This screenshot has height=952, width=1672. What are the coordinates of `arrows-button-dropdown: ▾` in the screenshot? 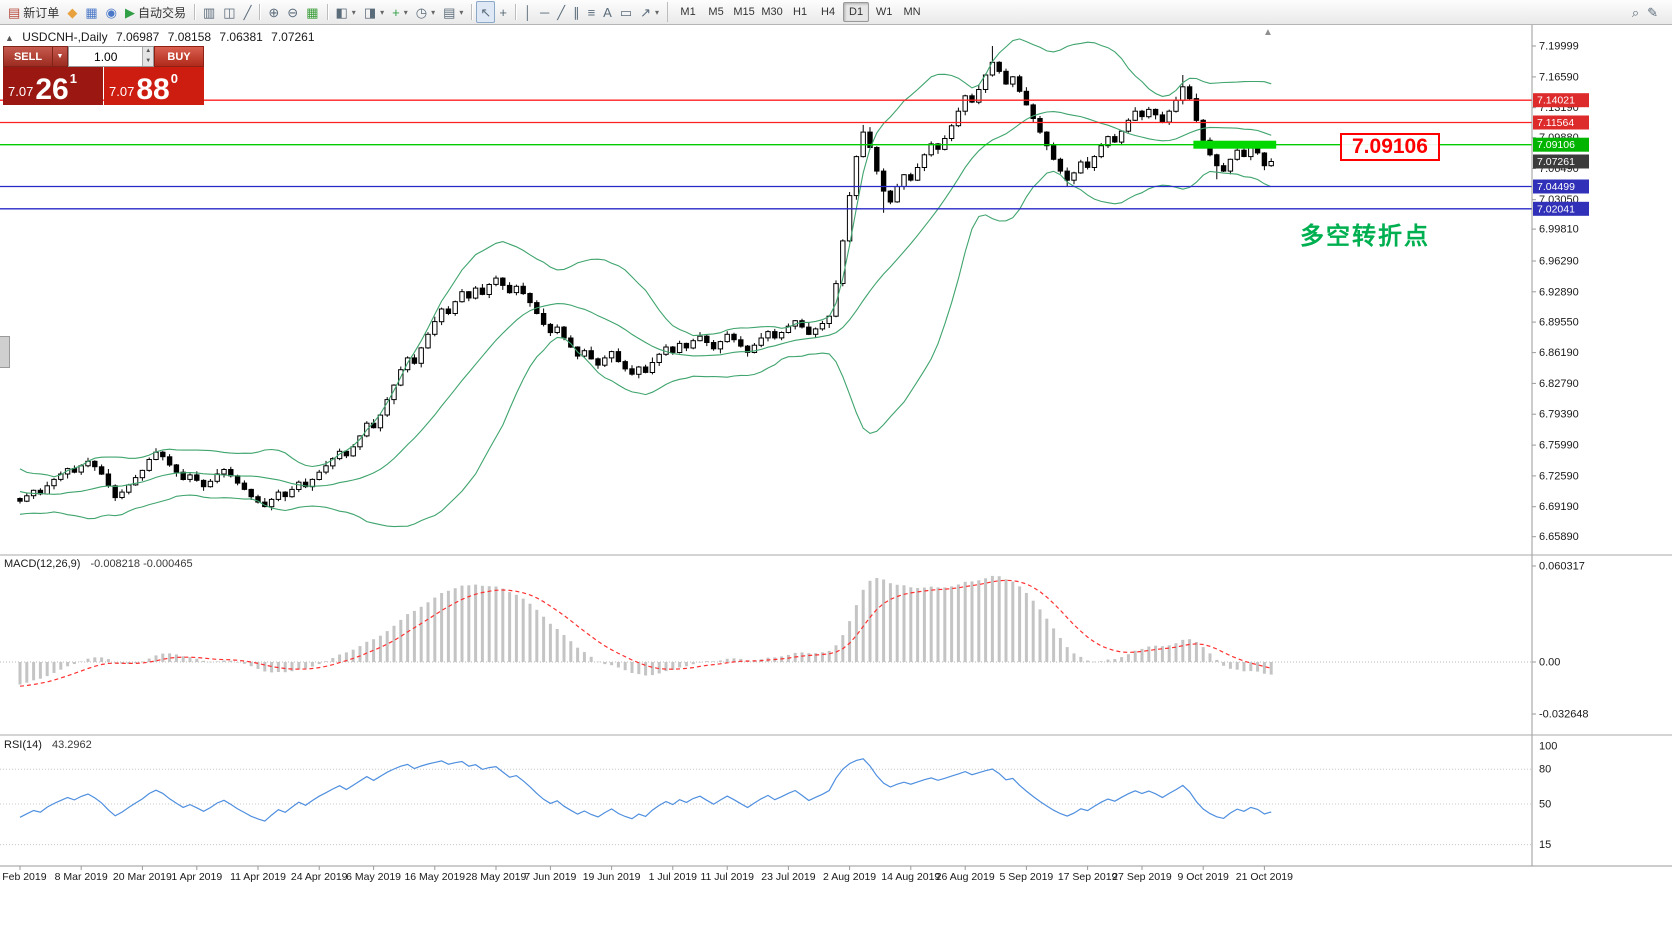 It's located at (657, 12).